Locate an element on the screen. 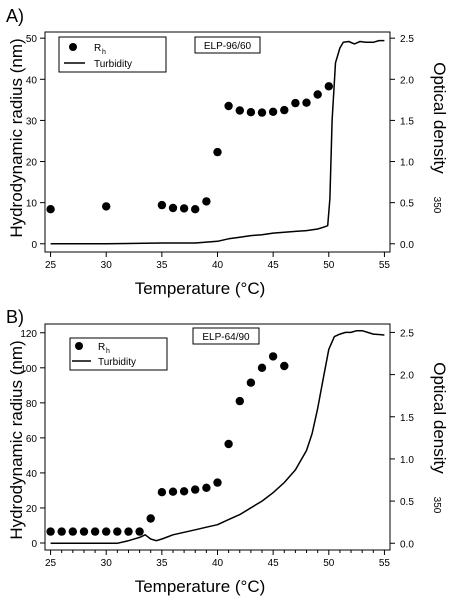 This screenshot has width=459, height=600. right-tick-label: 0.5 is located at coordinates (407, 204).